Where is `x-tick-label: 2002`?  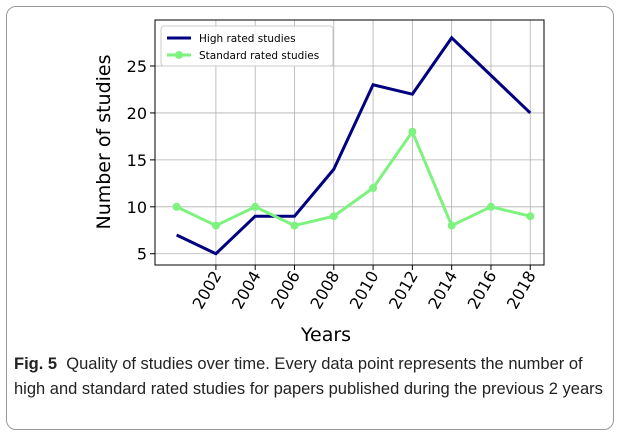
x-tick-label: 2002 is located at coordinates (207, 290).